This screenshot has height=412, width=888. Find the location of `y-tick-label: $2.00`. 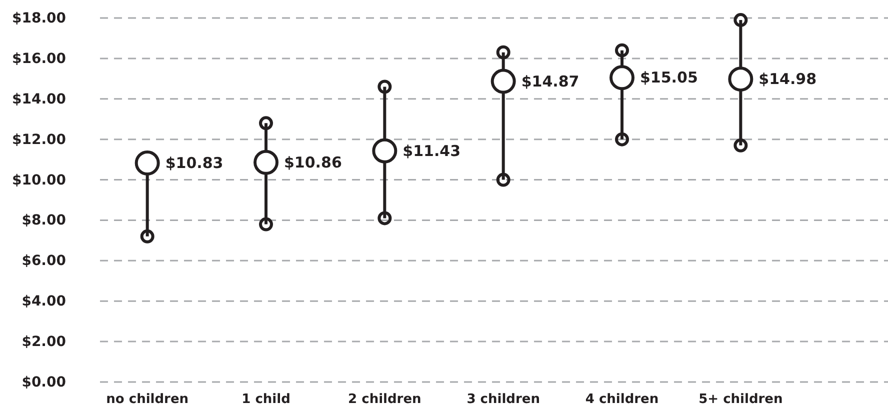

y-tick-label: $2.00 is located at coordinates (44, 342).